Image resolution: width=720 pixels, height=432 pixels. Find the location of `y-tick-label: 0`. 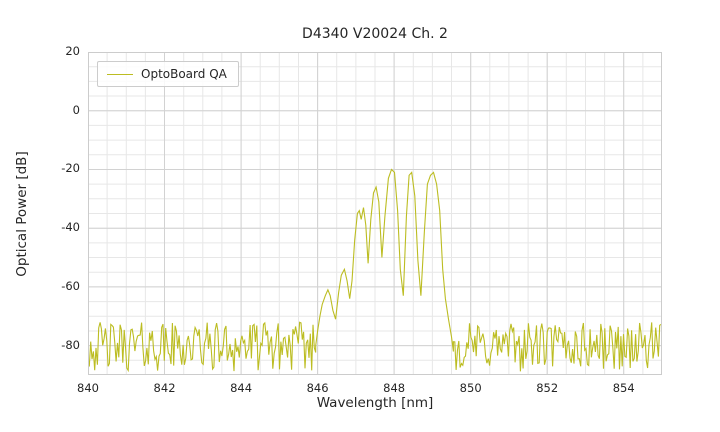

y-tick-label: 0 is located at coordinates (76, 109).